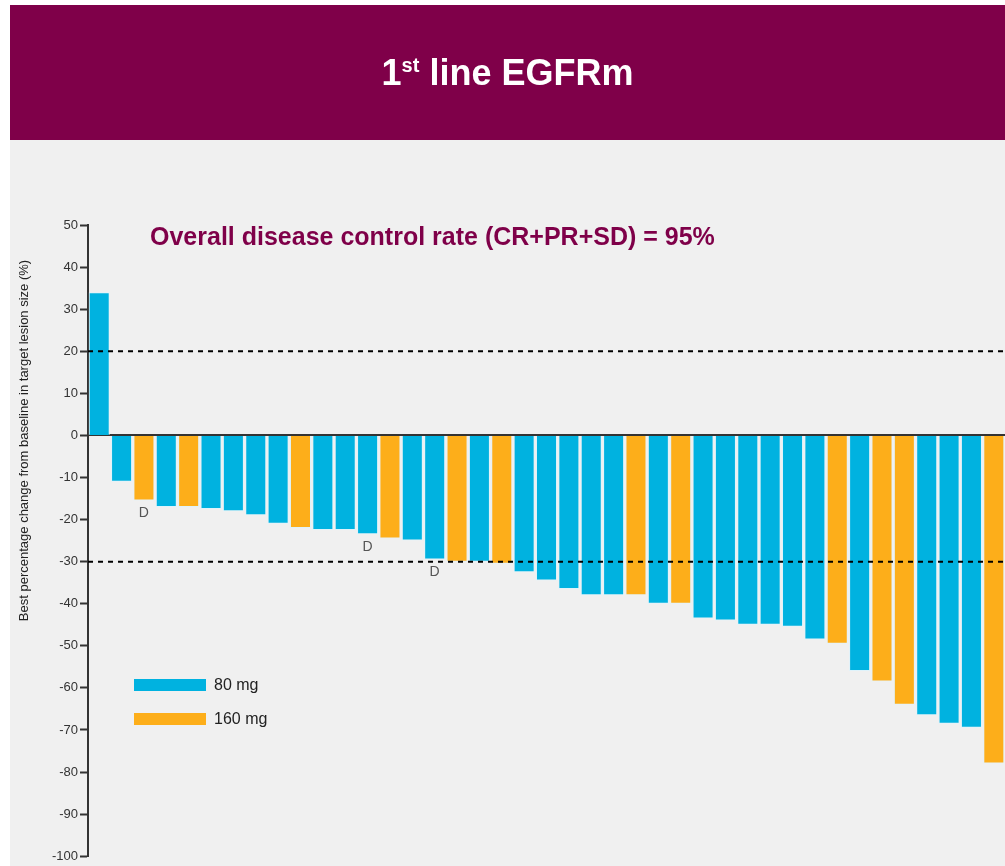 The height and width of the screenshot is (866, 1005). I want to click on y-tick-label: -60, so click(69, 687).